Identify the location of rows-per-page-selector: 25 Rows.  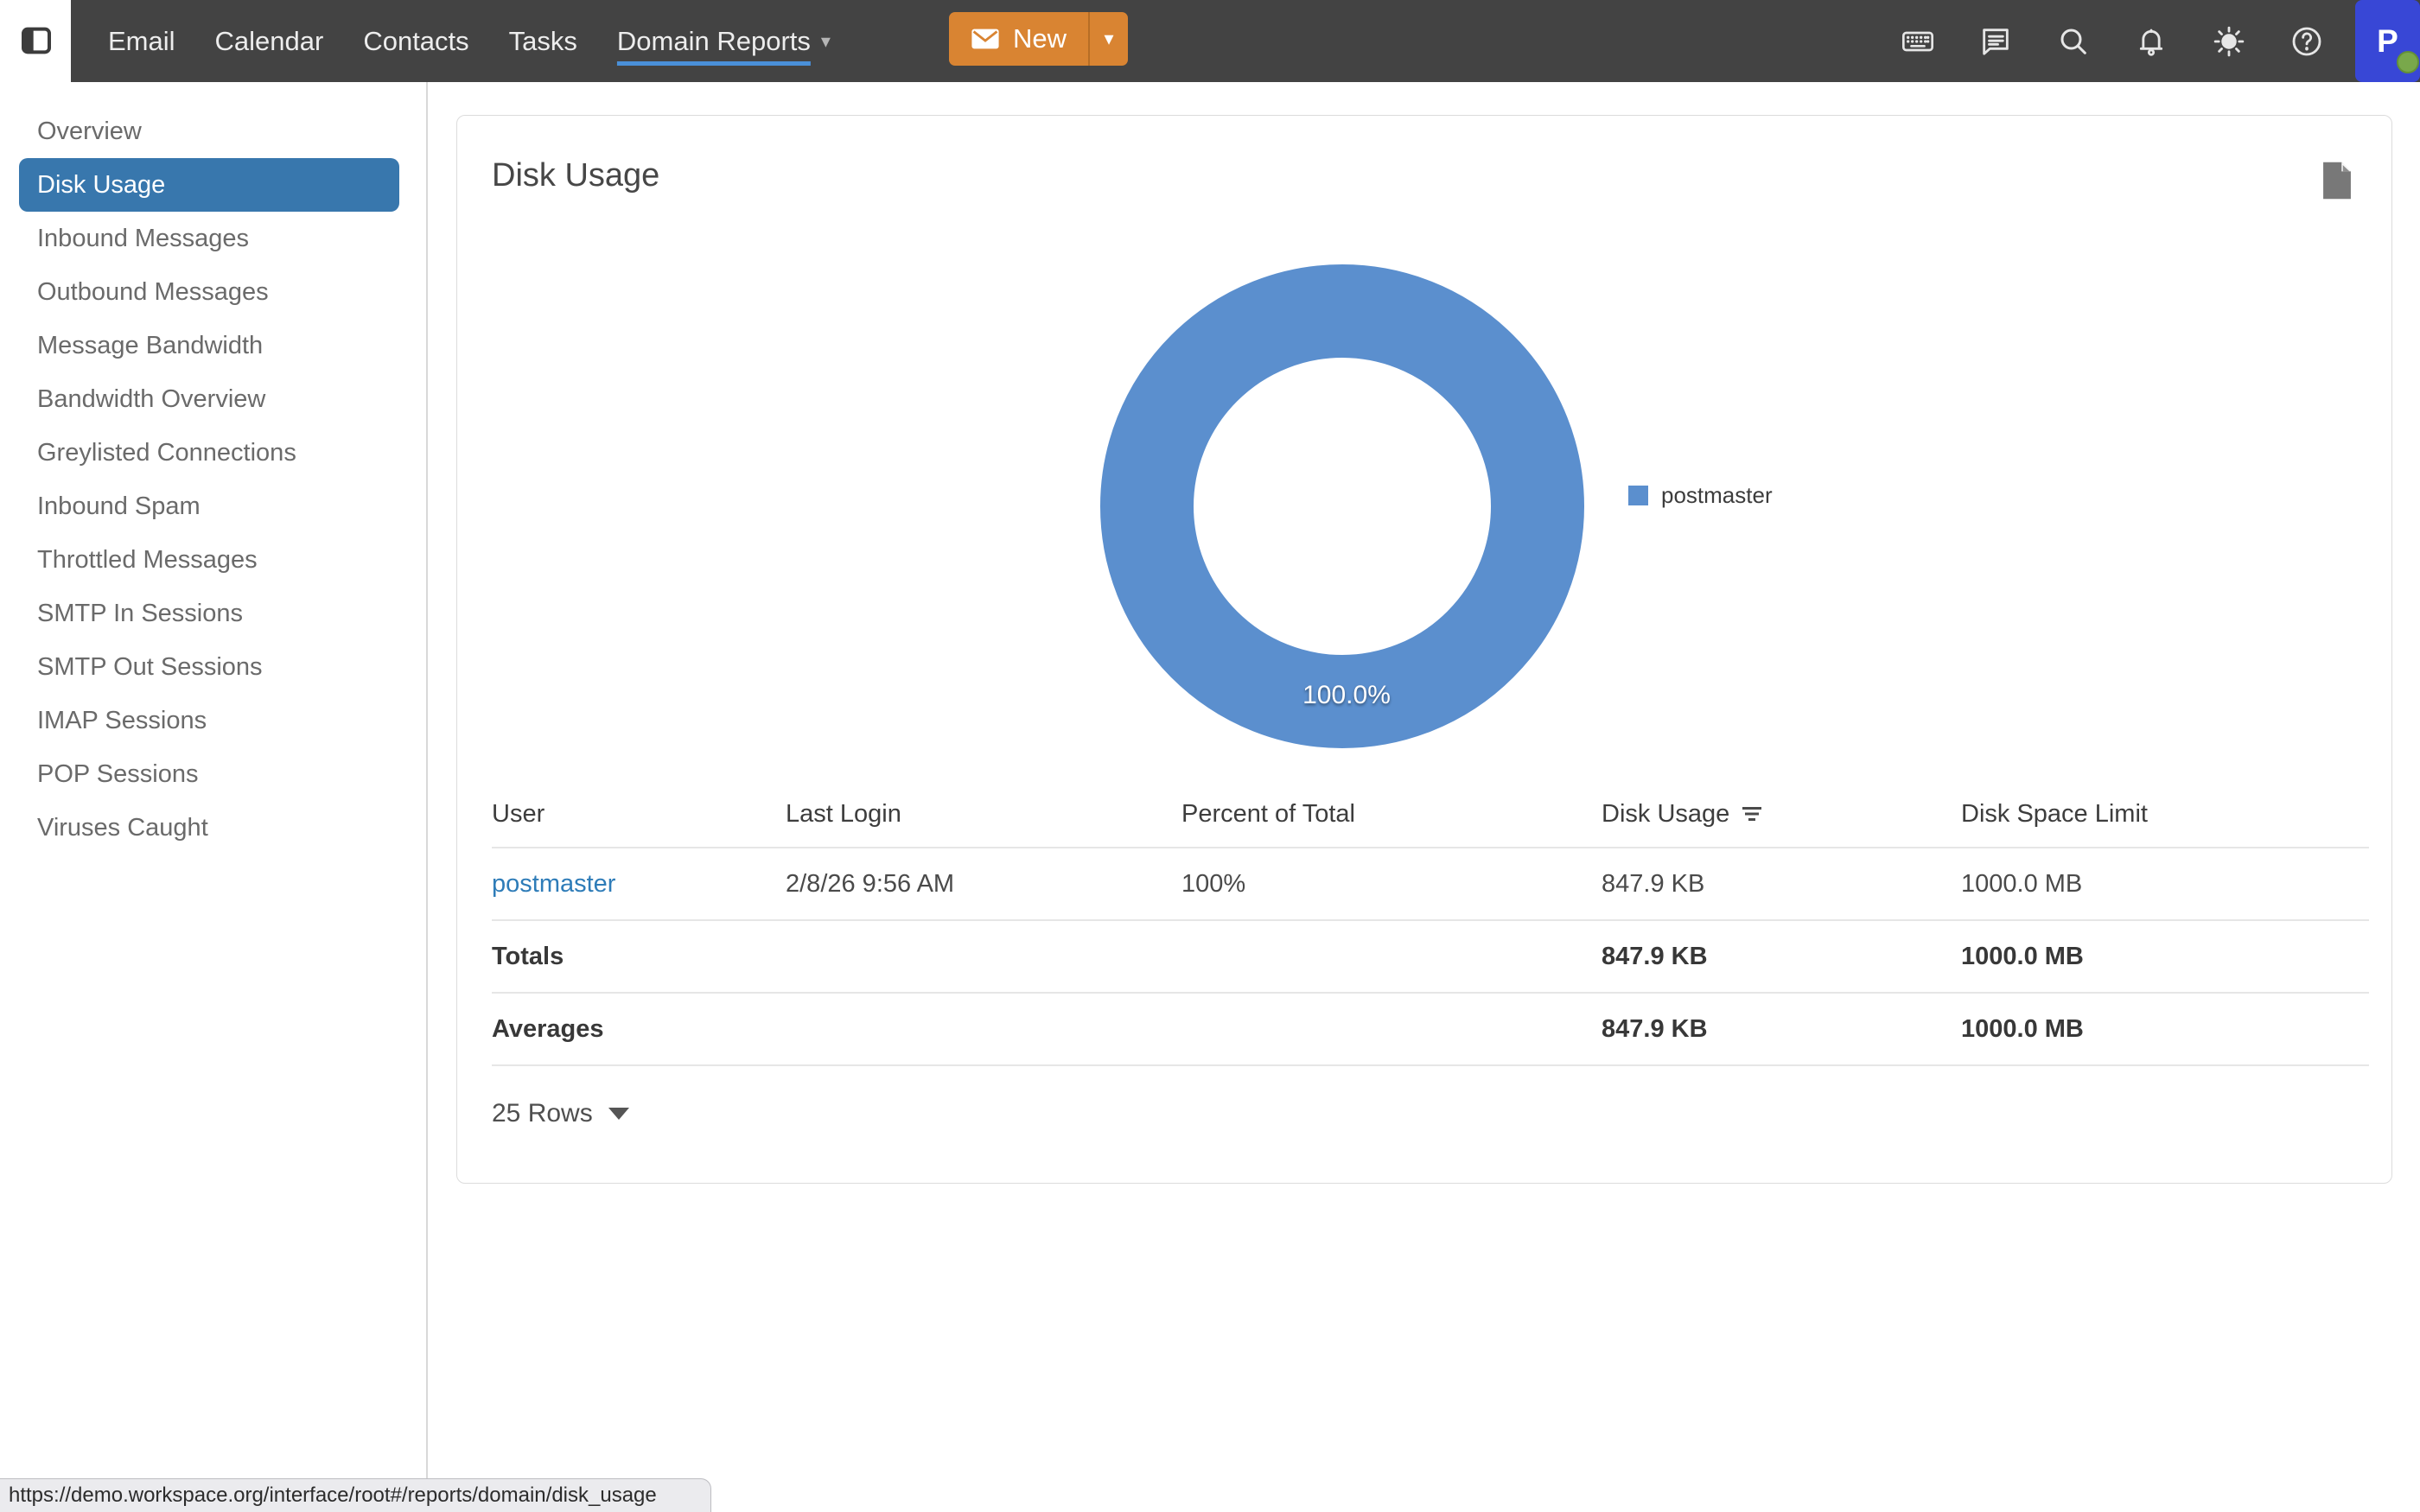
(560, 1113).